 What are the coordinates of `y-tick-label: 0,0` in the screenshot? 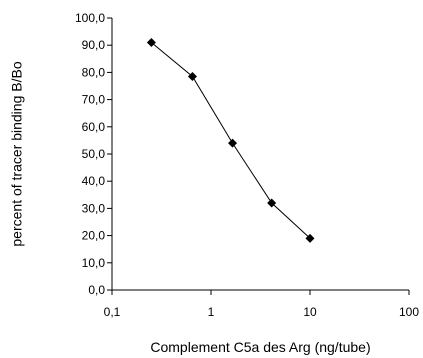 It's located at (96, 290).